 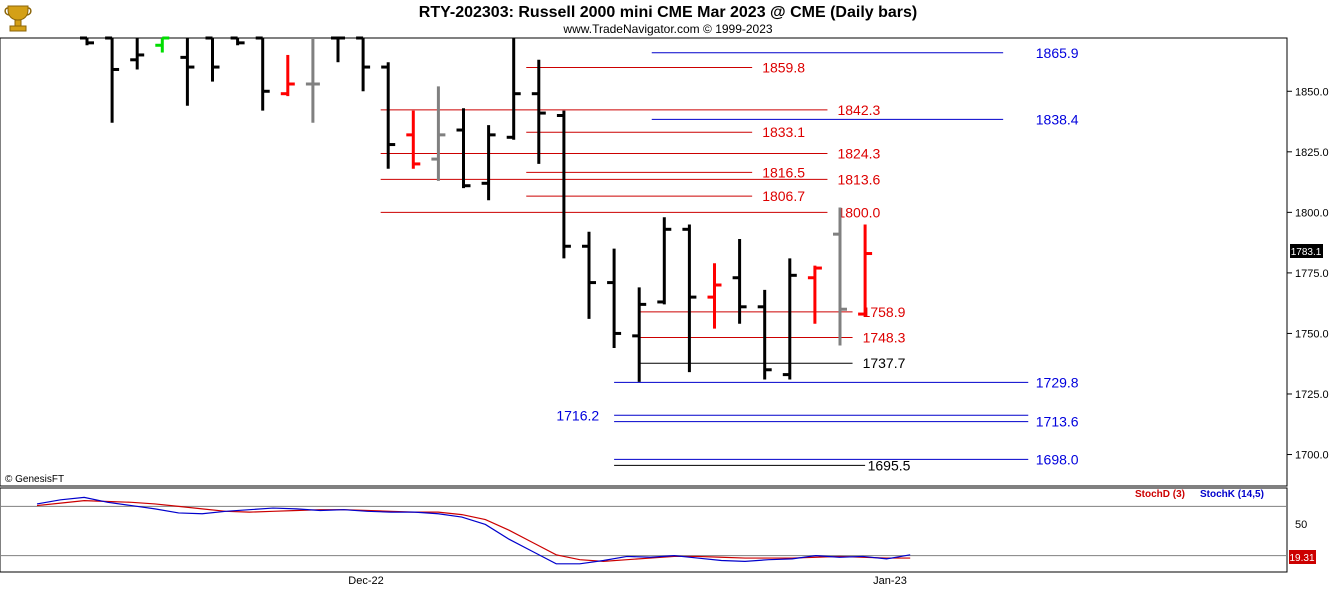 What do you see at coordinates (1057, 53) in the screenshot?
I see `level-label-1865.9: 1865.9` at bounding box center [1057, 53].